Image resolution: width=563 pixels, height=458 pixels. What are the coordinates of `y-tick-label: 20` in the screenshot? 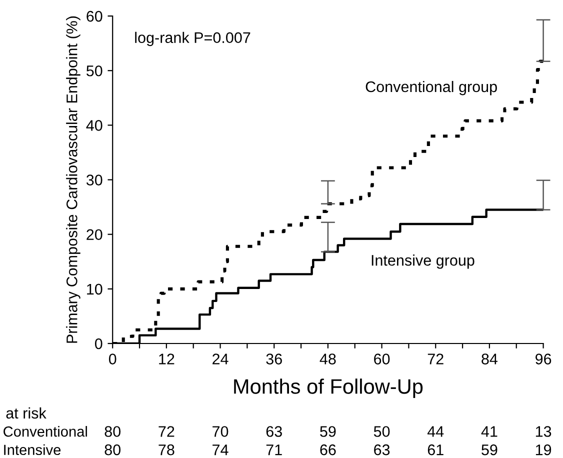 It's located at (94, 234).